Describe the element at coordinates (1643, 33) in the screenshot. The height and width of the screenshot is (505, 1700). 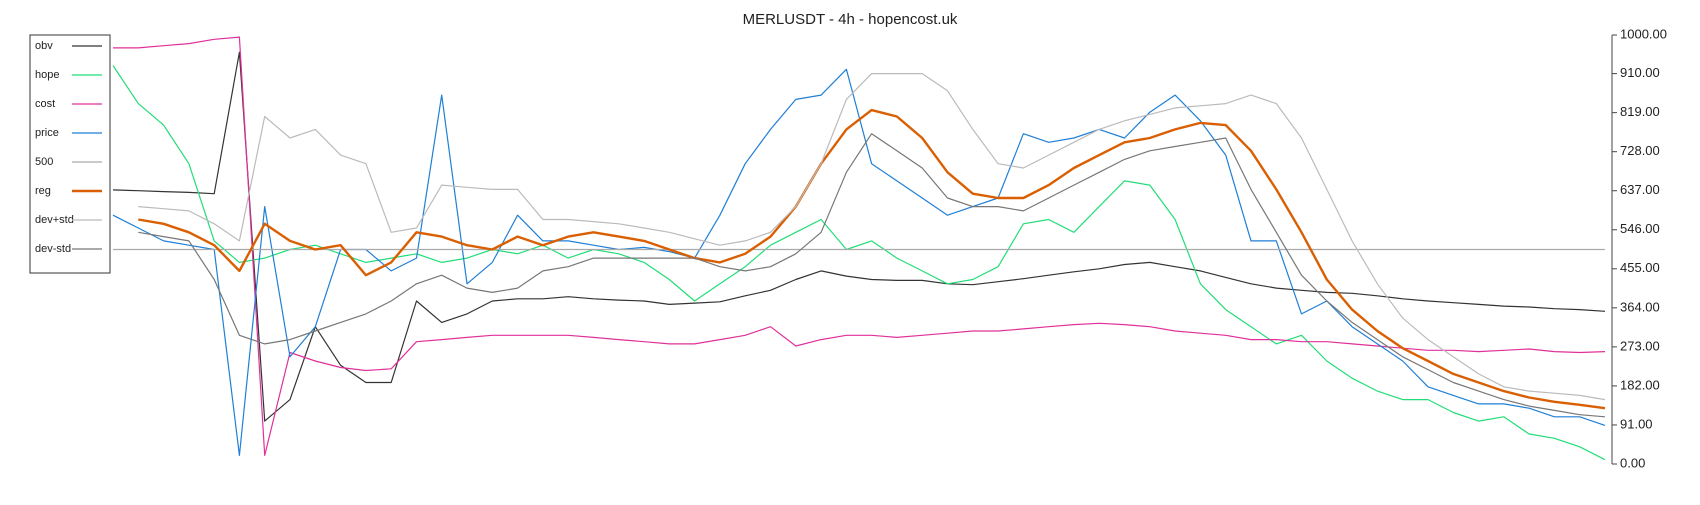
I see `y-tick-label: 1000.00` at that location.